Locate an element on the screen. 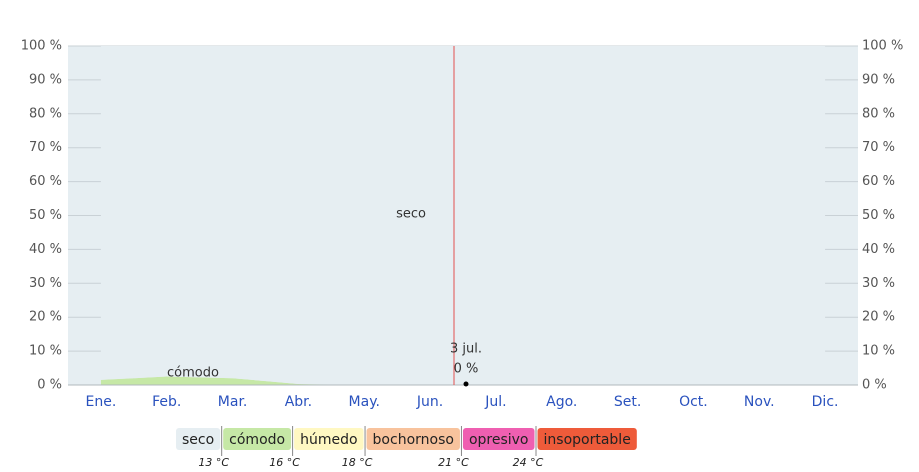  x-tick-label: May. is located at coordinates (364, 402).